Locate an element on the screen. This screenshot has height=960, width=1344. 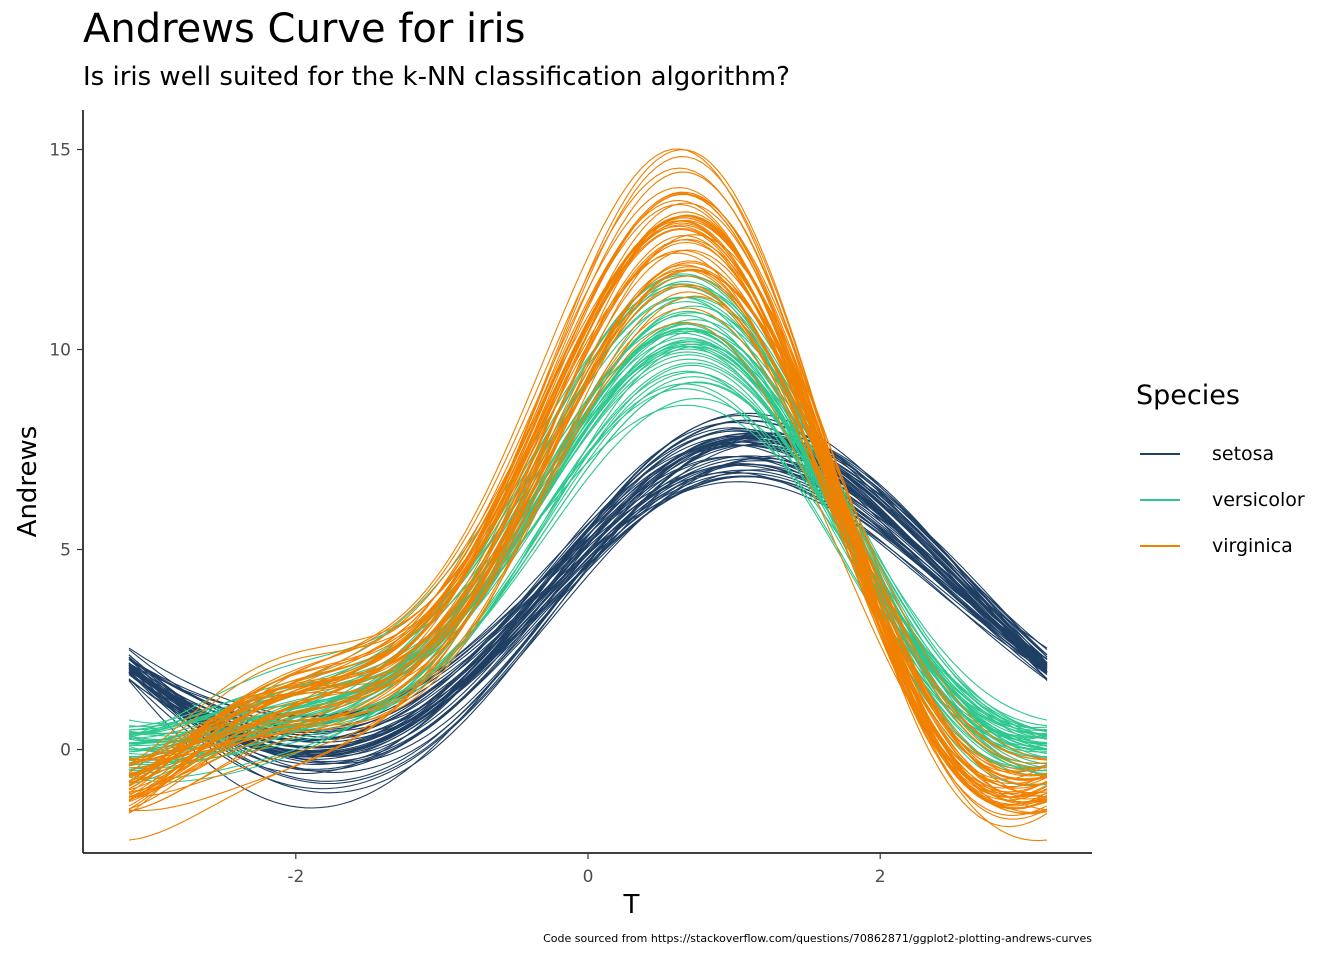
y-ticks: 0 5 10 15 is located at coordinates (66, 451).